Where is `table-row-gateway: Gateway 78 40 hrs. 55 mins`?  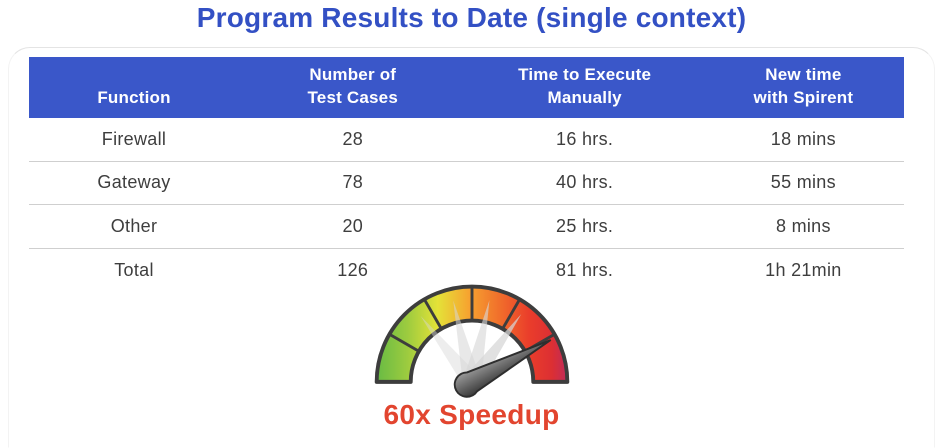 table-row-gateway: Gateway 78 40 hrs. 55 mins is located at coordinates (466, 183).